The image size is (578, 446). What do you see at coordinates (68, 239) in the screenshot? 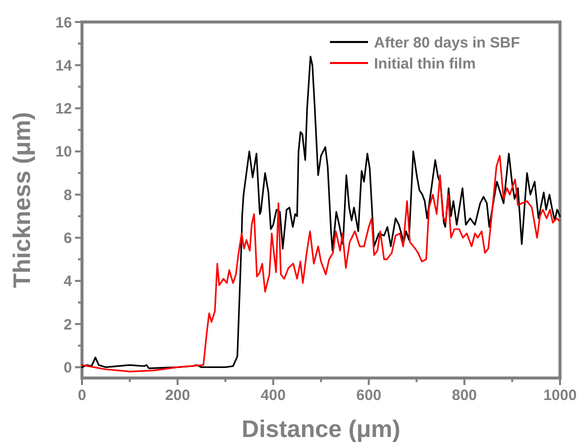
I see `y-tick-label: 6` at bounding box center [68, 239].